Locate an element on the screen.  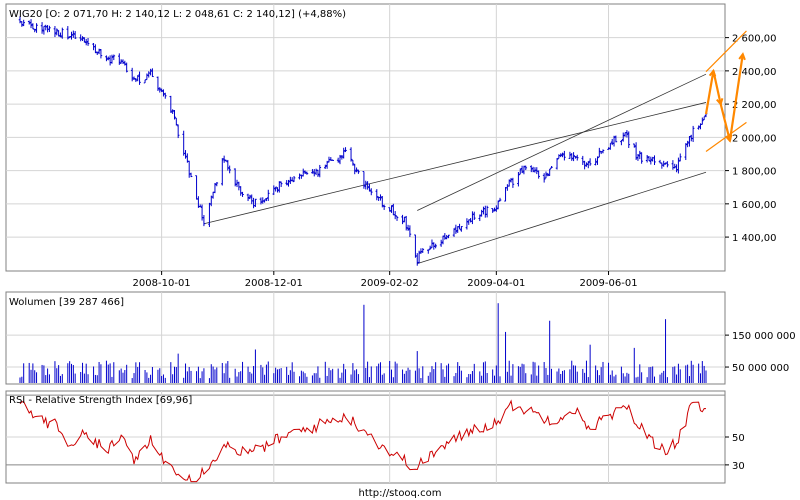
price-y-tick-label: 2 200,00 is located at coordinates (754, 105).